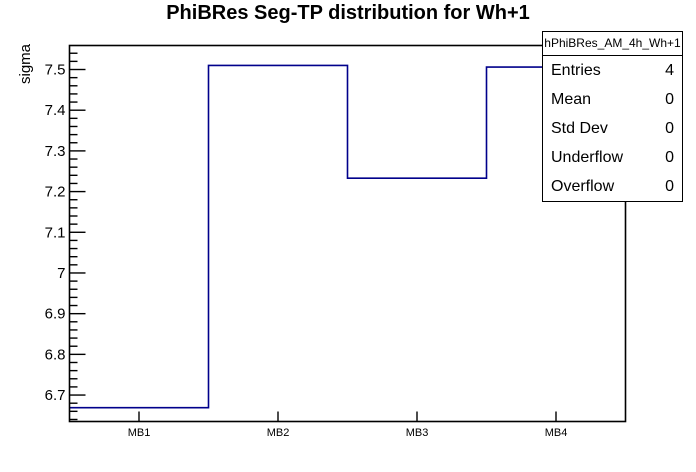  I want to click on stats-row-label: Mean, so click(571, 99).